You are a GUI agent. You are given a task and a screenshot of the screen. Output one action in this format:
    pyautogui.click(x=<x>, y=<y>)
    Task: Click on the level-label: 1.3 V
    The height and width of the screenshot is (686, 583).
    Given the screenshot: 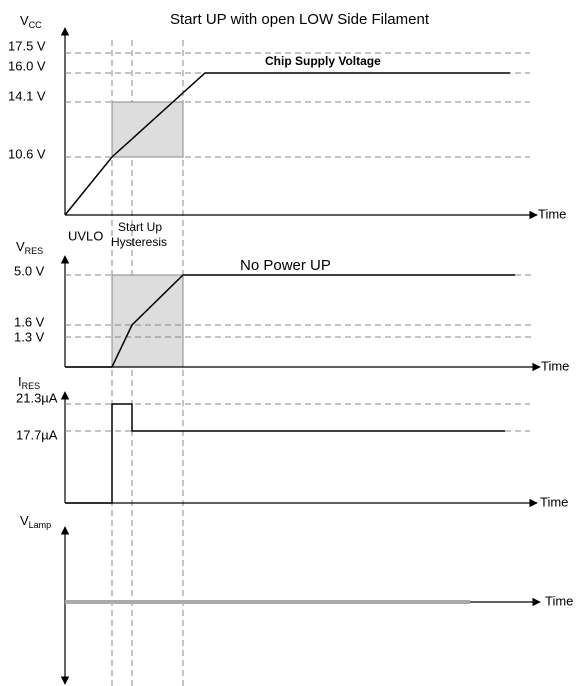 What is the action you would take?
    pyautogui.click(x=29, y=336)
    